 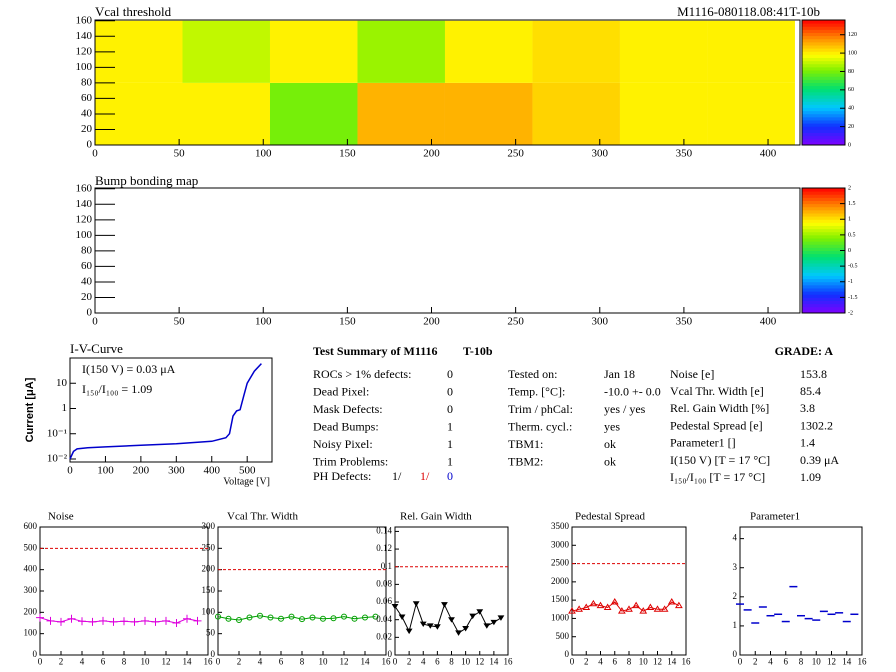 What do you see at coordinates (536, 391) in the screenshot?
I see `summary-label: Temp. [°C]:` at bounding box center [536, 391].